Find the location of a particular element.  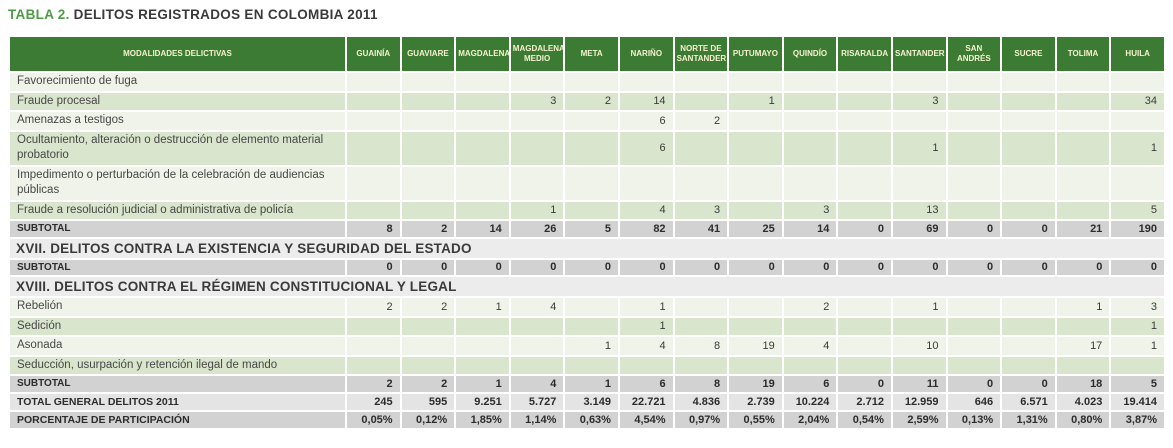

value-cell: 6.571 is located at coordinates (1028, 401).